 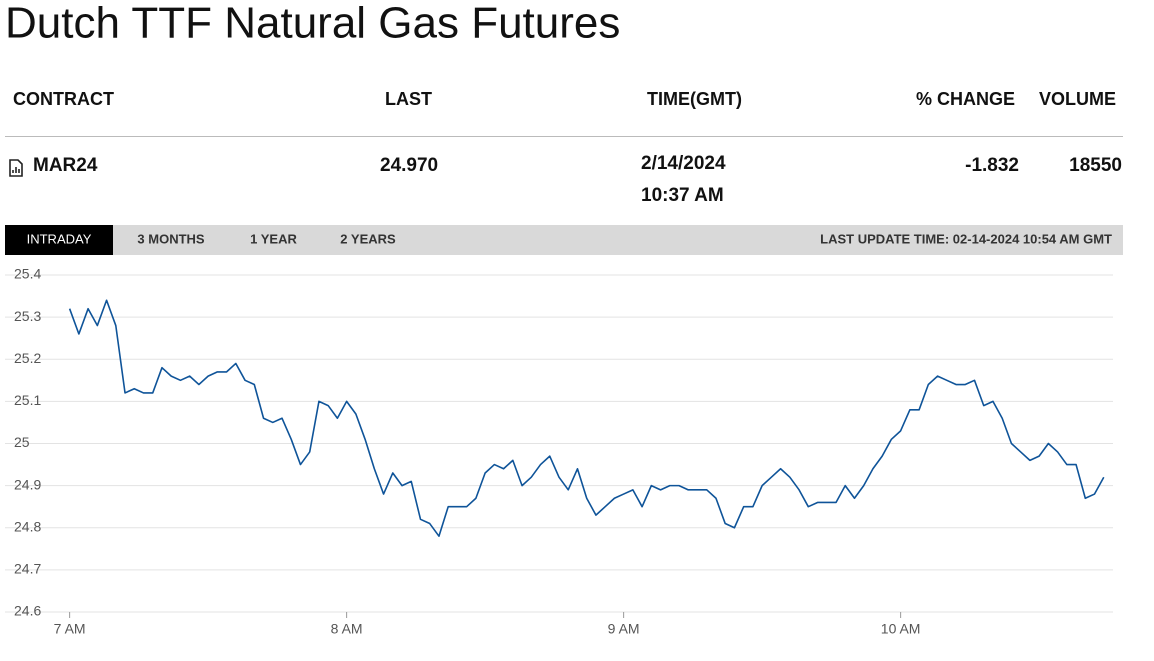 I want to click on file-icon, so click(x=16, y=168).